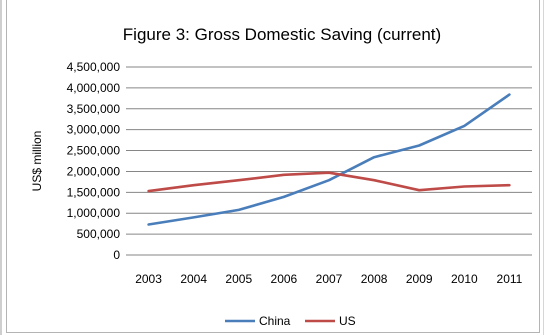  I want to click on y-tick-label: 4,000,000, so click(94, 88).